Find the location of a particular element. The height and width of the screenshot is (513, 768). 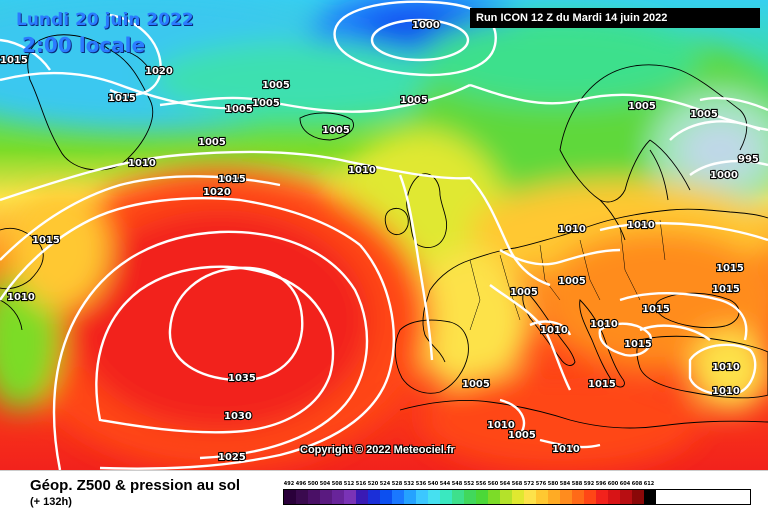

isobar-label: 1030 is located at coordinates (238, 416).